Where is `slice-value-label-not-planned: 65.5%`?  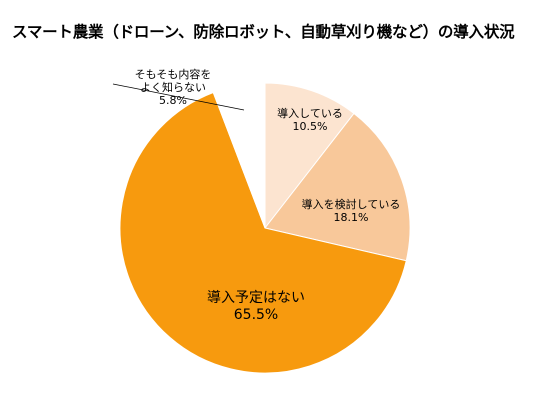 slice-value-label-not-planned: 65.5% is located at coordinates (256, 315).